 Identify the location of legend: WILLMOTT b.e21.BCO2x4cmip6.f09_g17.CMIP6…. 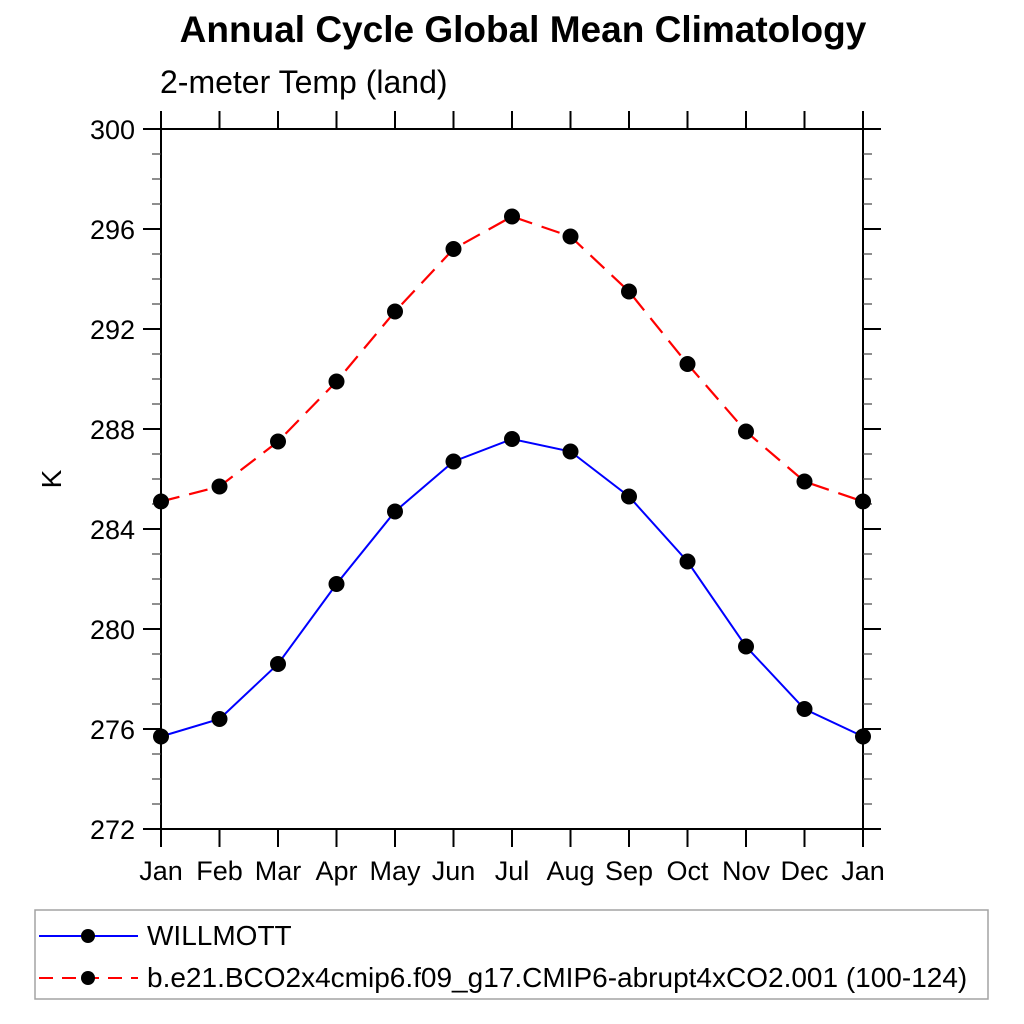
(511, 954).